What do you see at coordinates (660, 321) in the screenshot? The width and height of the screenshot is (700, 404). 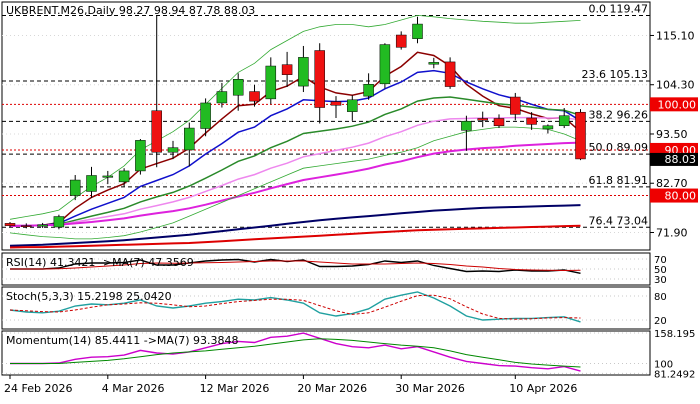 I see `pane1-tick-label-1: 20` at bounding box center [660, 321].